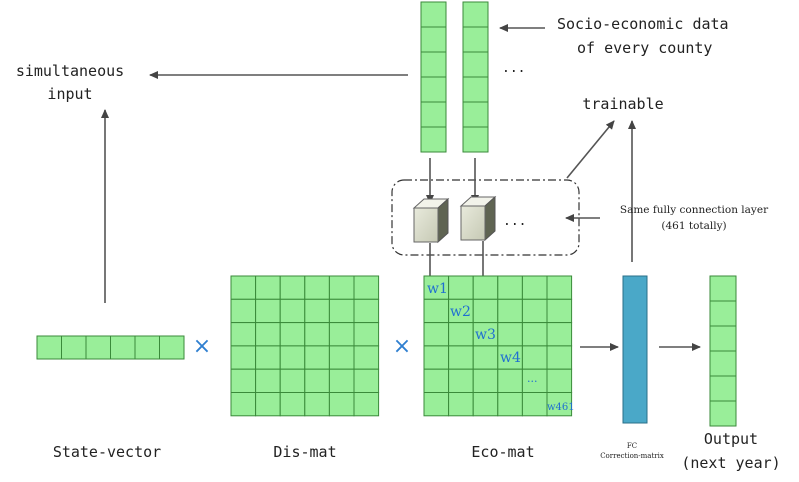  What do you see at coordinates (70, 71) in the screenshot?
I see `simultaneous-label-line1: simultaneous` at bounding box center [70, 71].